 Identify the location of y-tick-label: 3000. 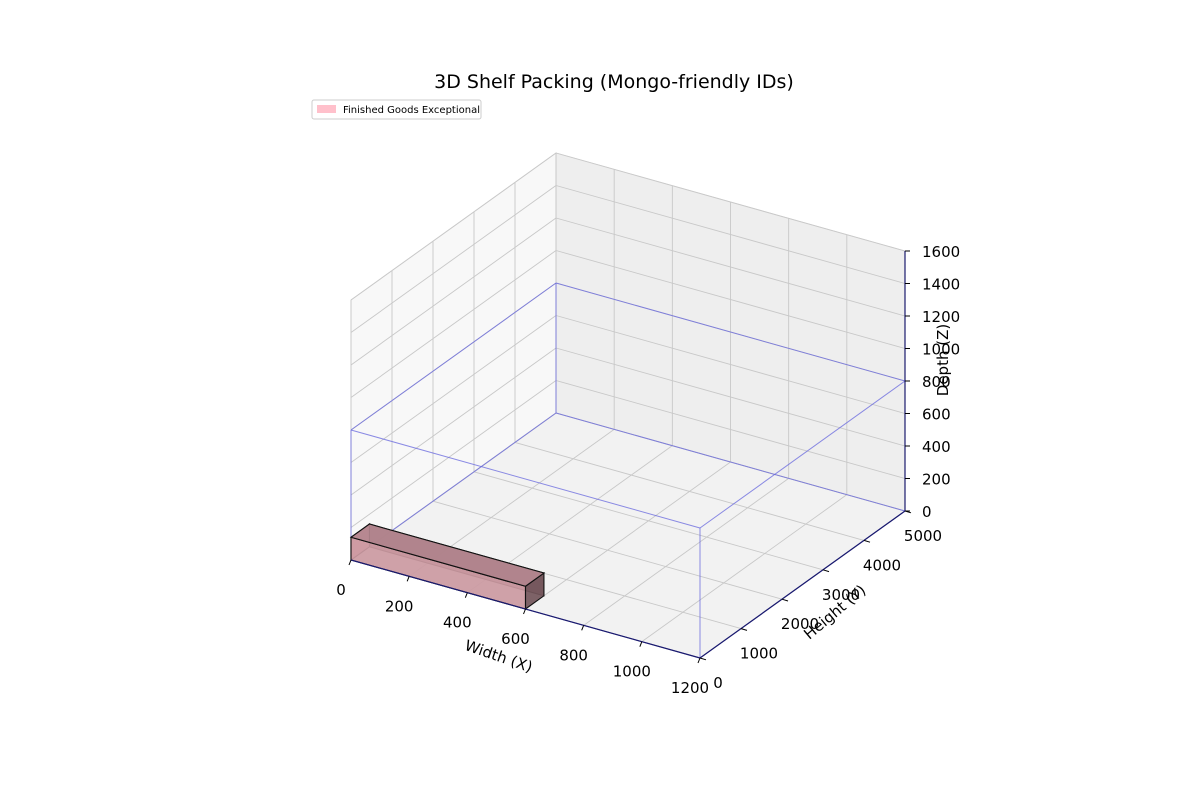
(841, 595).